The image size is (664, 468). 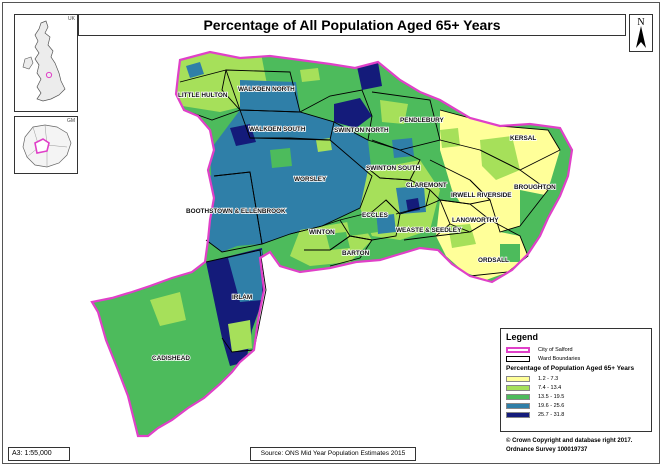 I want to click on ward-label-cadishead: CADISHEAD, so click(x=171, y=358).